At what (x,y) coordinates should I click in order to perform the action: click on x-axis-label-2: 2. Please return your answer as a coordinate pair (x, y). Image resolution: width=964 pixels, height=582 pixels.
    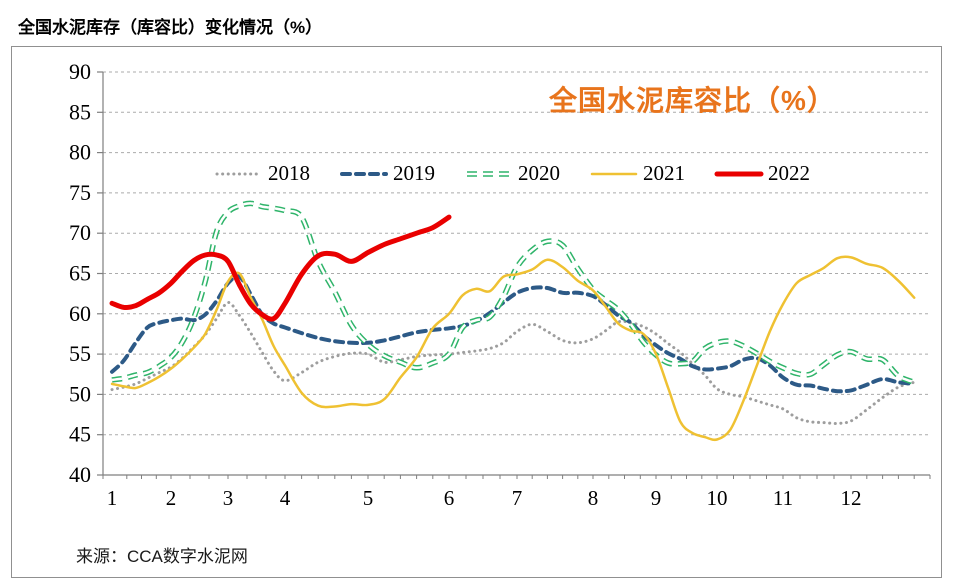
    Looking at the image, I should click on (171, 498).